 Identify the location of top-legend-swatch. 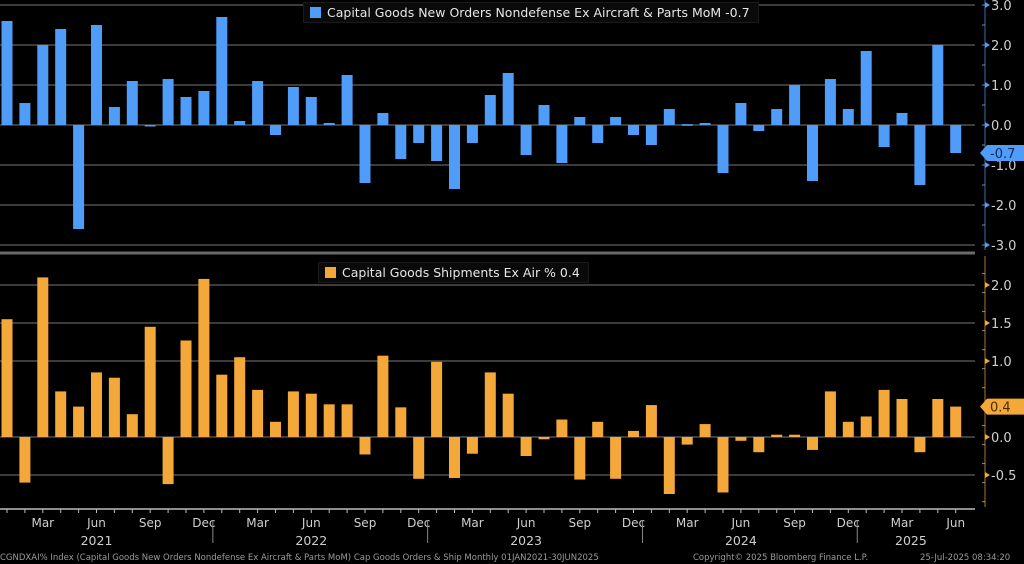
(315, 12).